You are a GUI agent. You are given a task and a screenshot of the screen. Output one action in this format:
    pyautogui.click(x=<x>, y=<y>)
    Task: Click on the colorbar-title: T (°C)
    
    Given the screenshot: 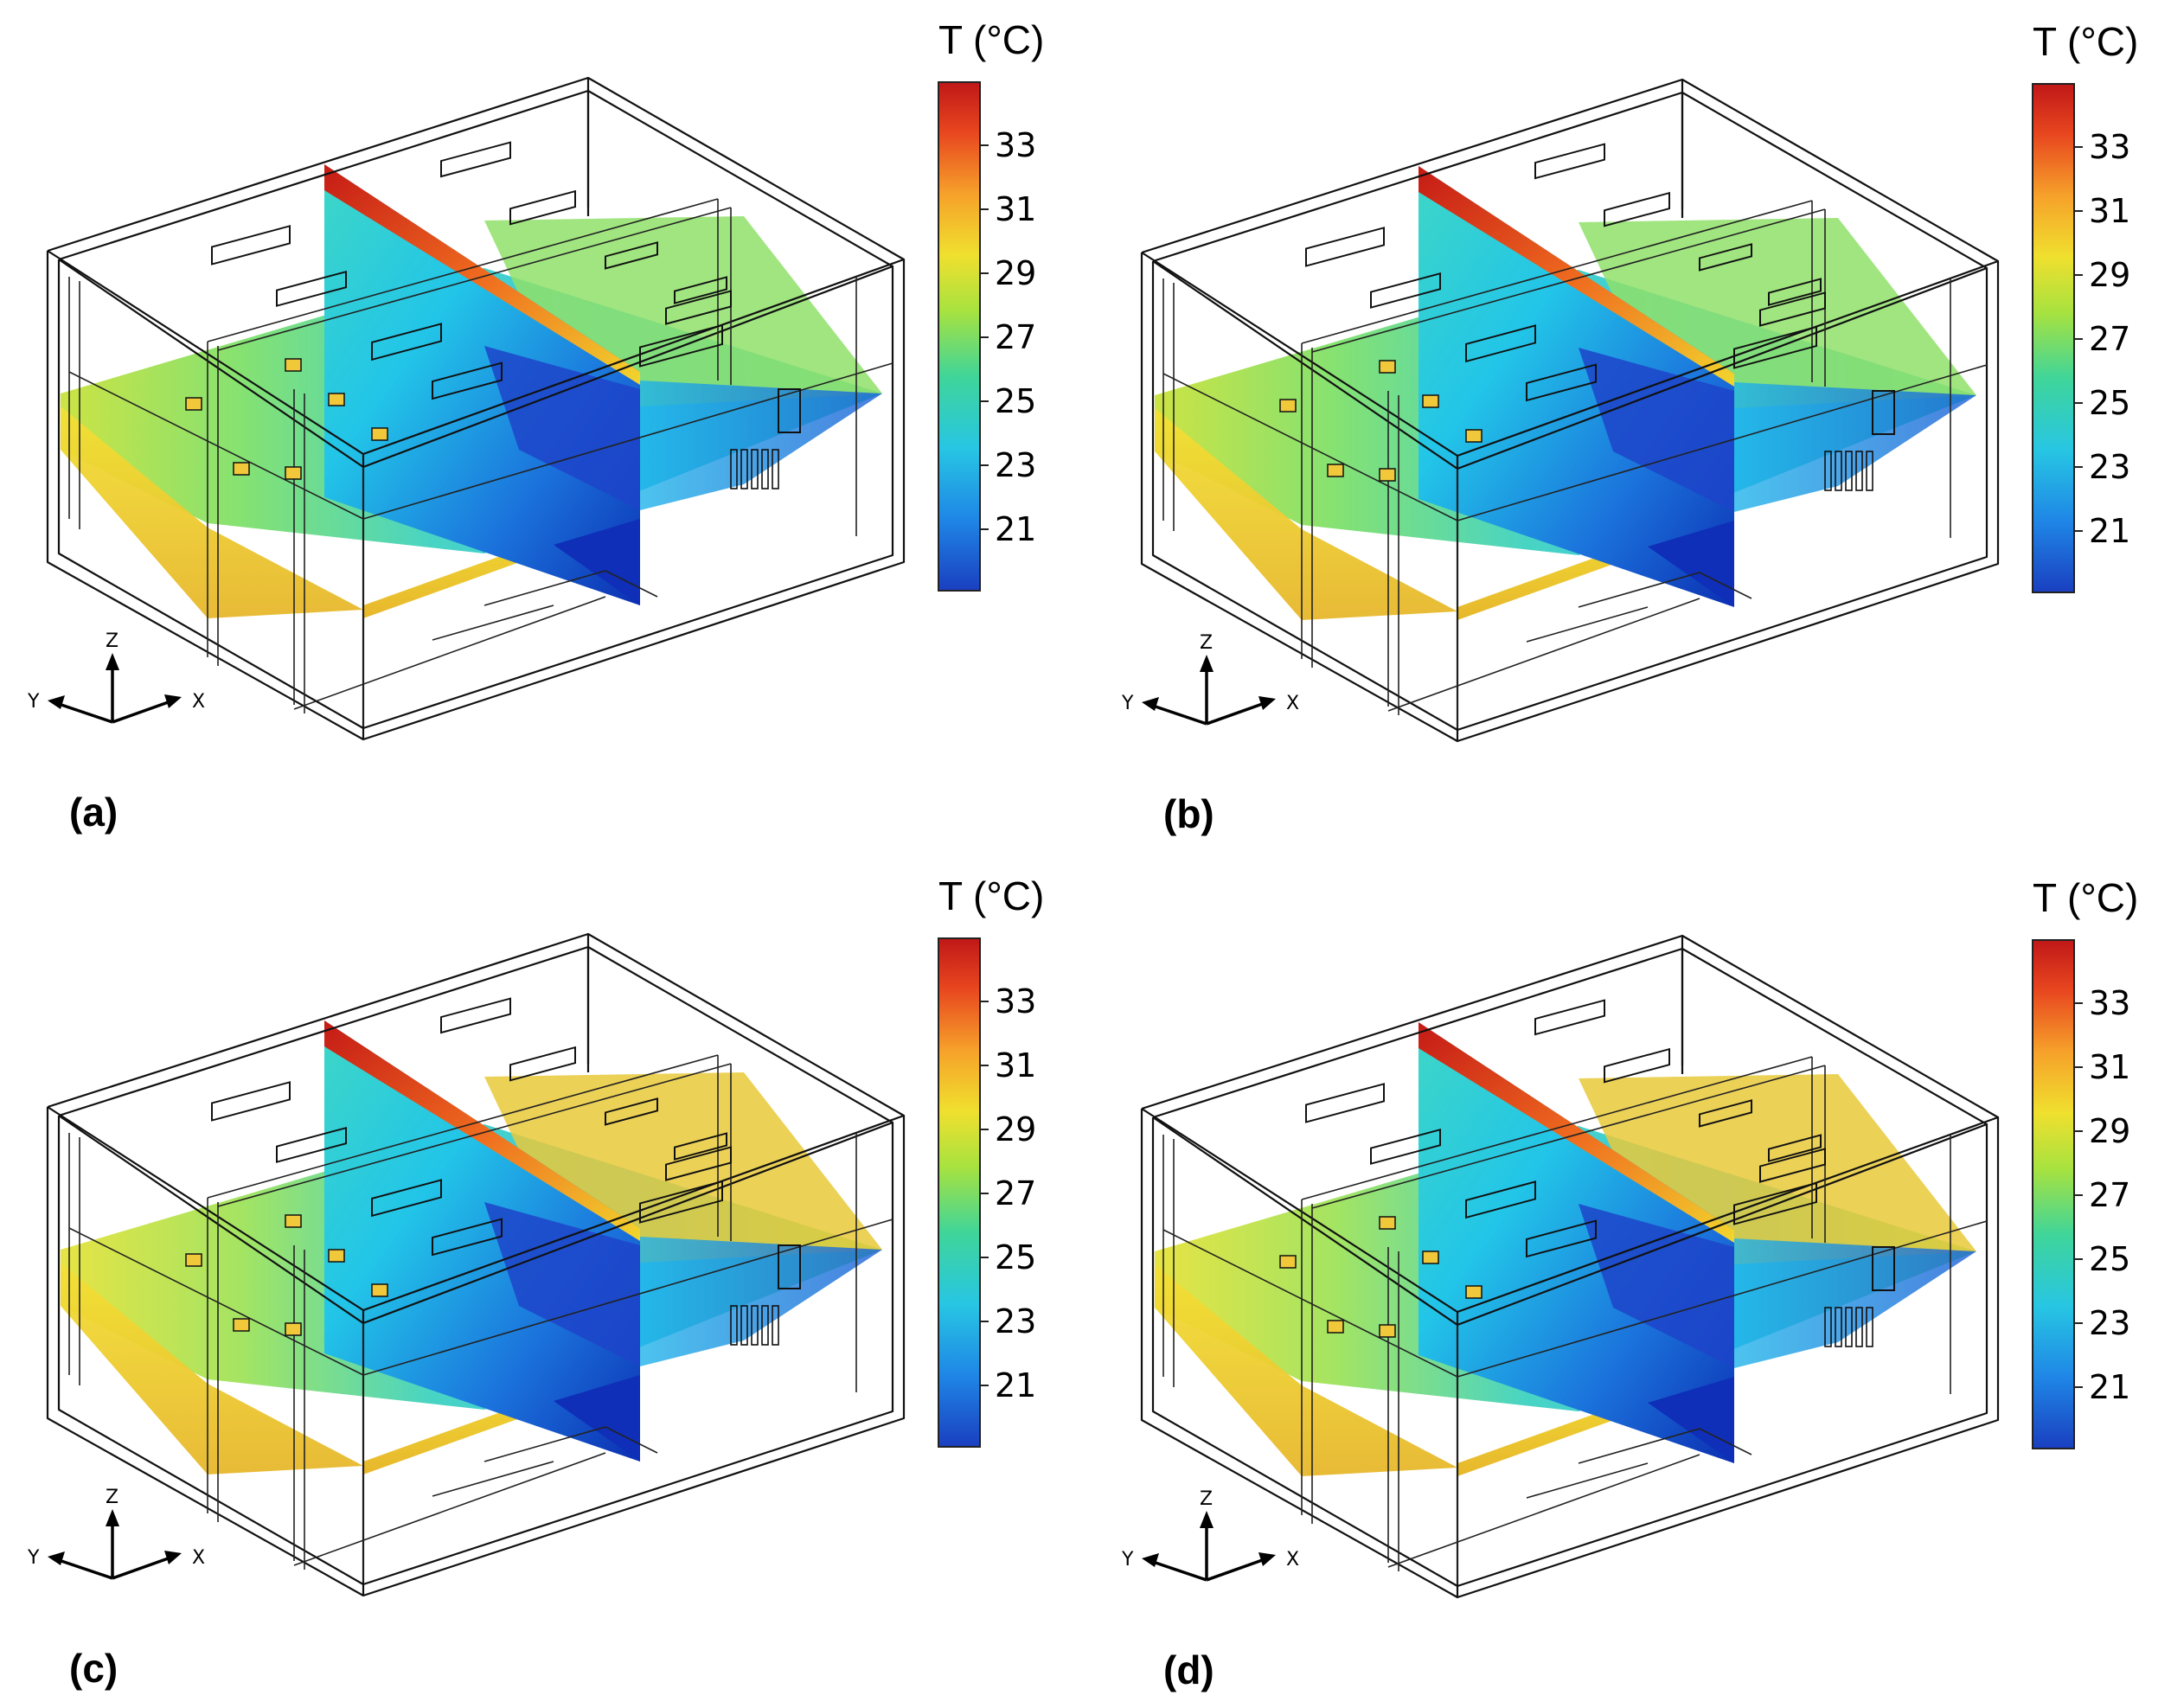 What is the action you would take?
    pyautogui.click(x=991, y=39)
    